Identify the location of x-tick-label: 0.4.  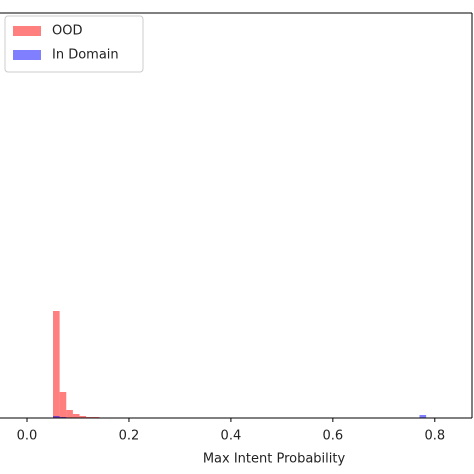
(231, 436).